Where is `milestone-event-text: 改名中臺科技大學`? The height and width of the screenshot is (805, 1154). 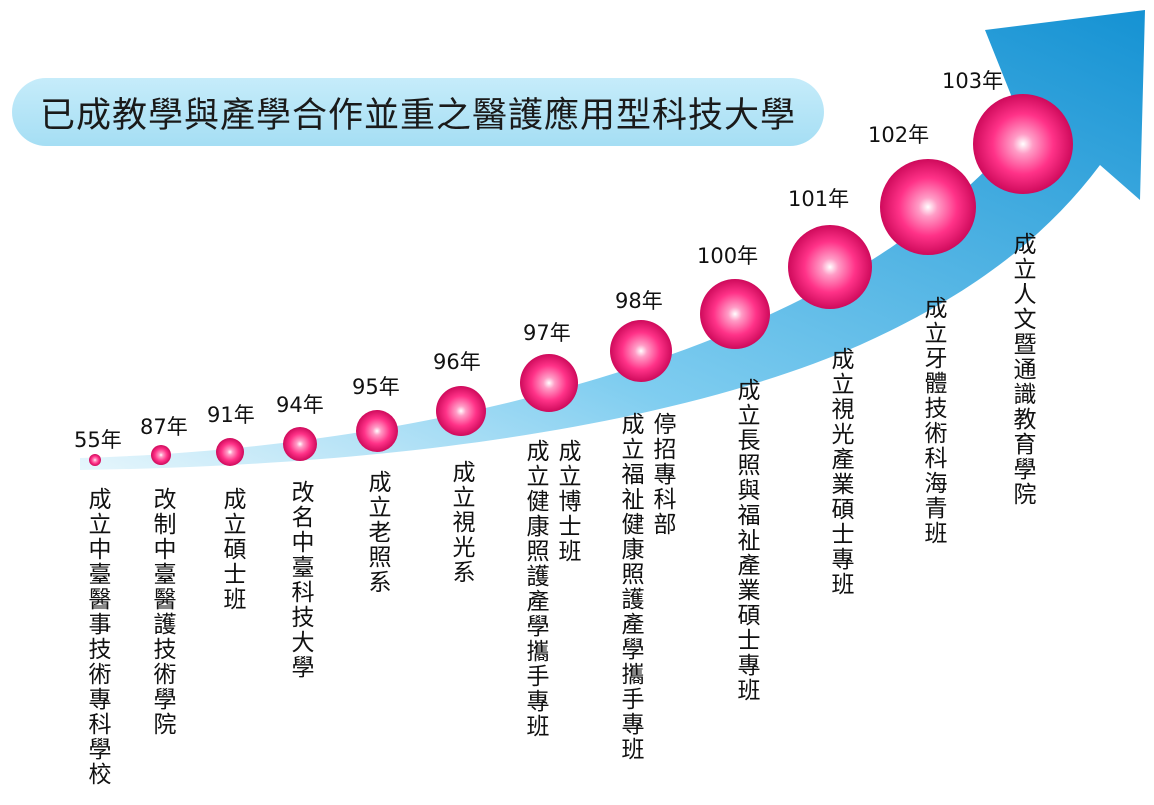
milestone-event-text: 改名中臺科技大學 is located at coordinates (300, 580).